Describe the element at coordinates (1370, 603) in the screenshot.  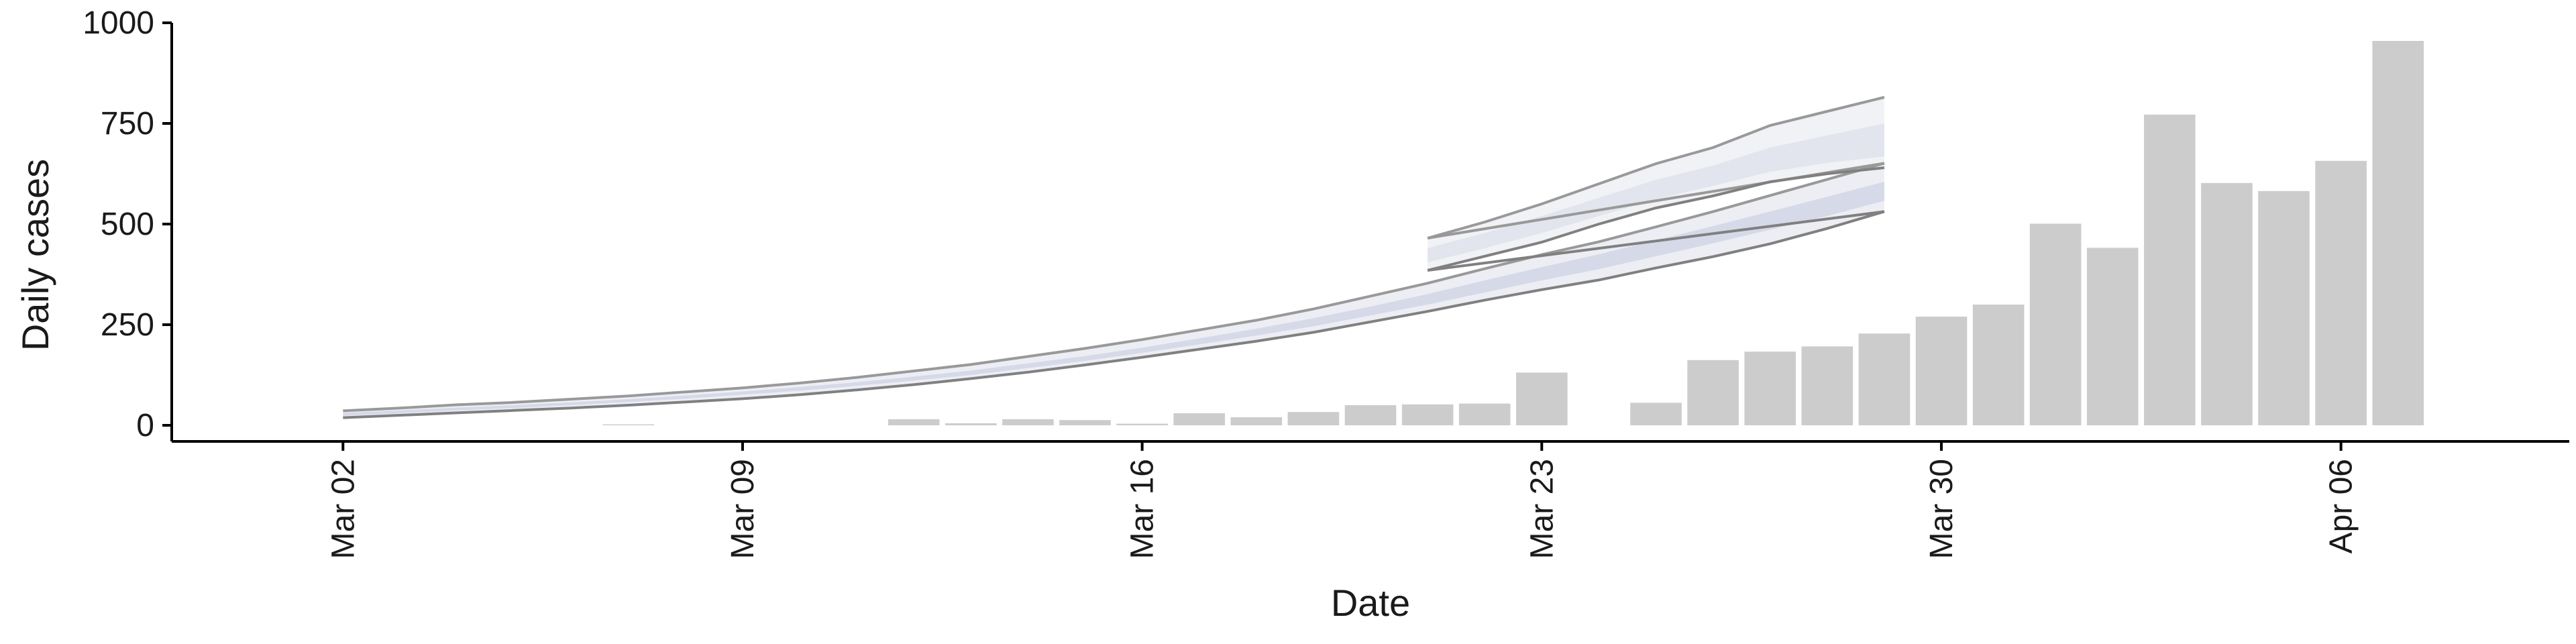
I see `x-axis-title: Date` at that location.